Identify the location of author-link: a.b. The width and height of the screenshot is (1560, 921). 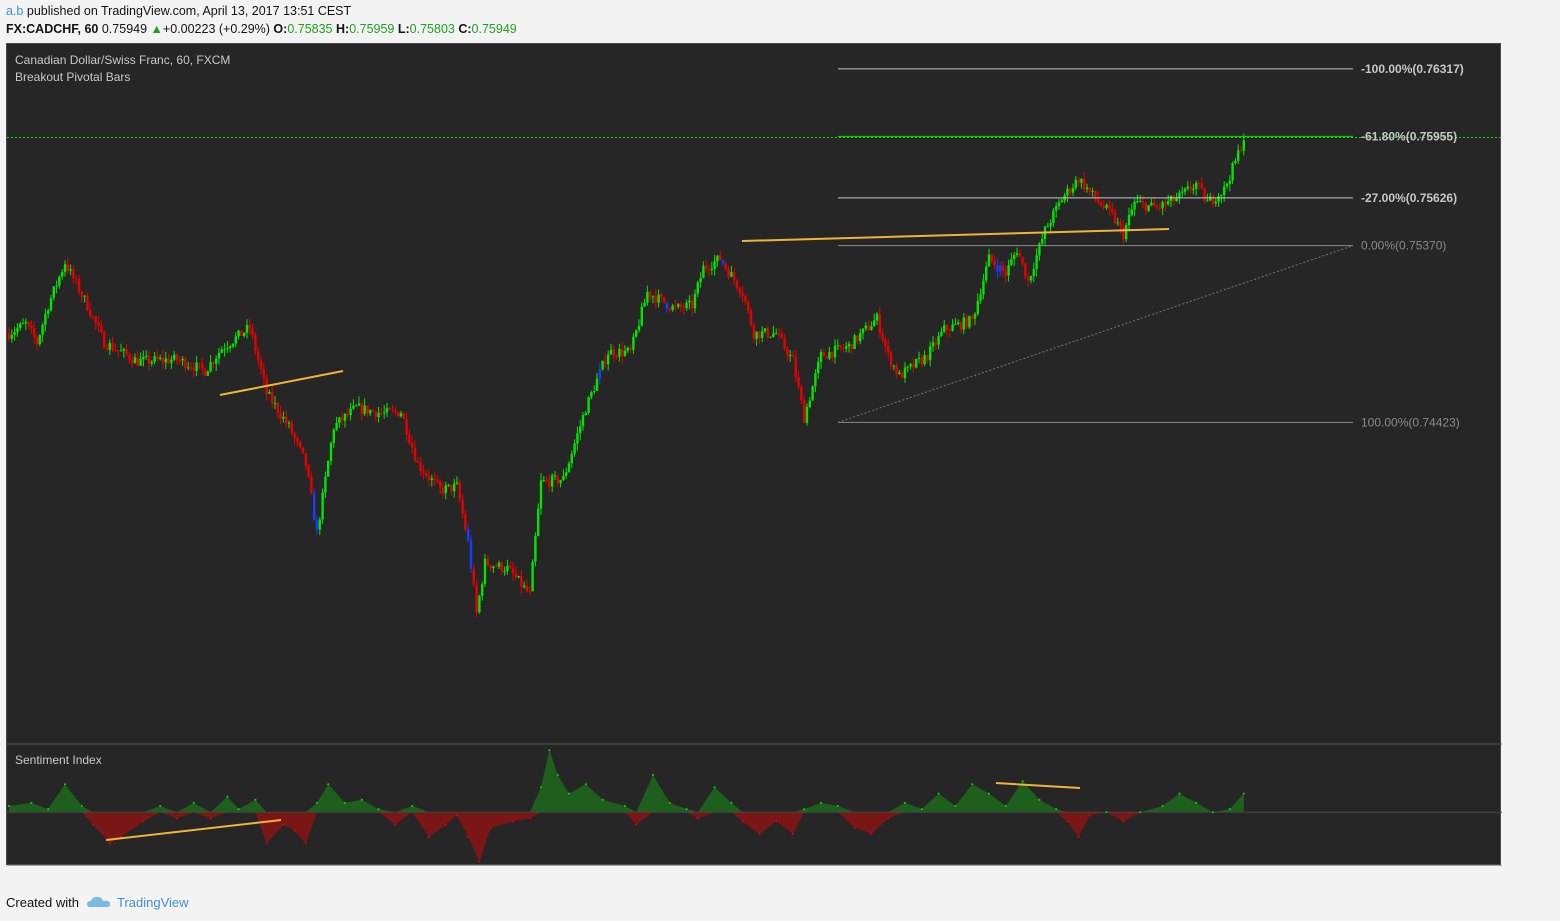
(15, 11).